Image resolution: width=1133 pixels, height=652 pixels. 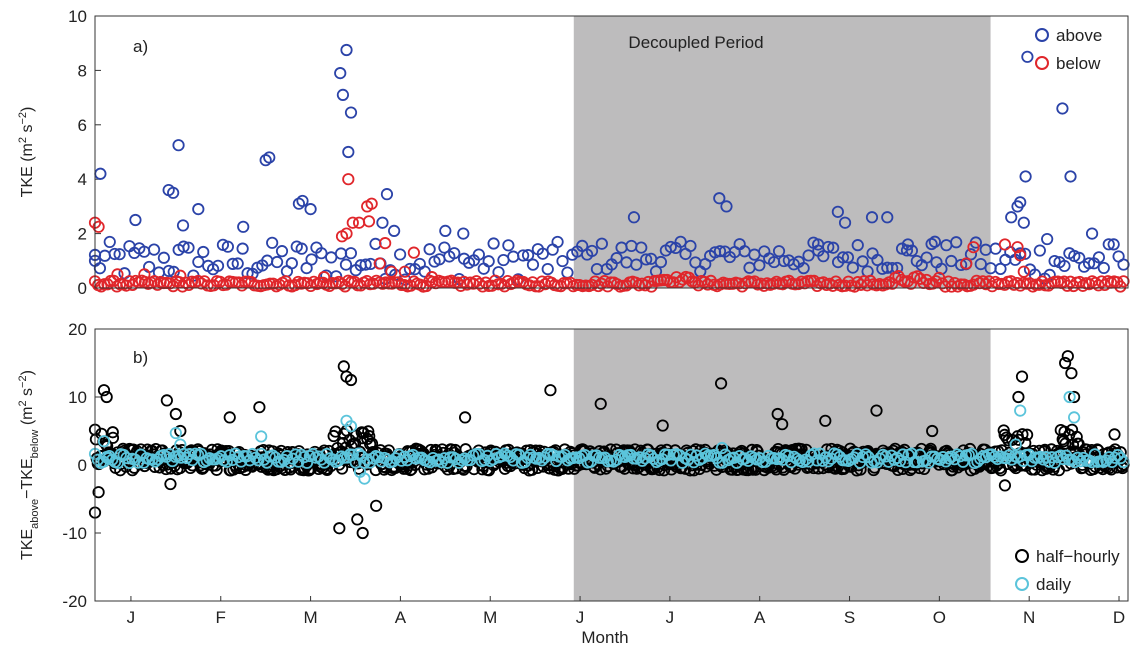 I want to click on panel-b-y-tick-label: 0, so click(x=82, y=465).